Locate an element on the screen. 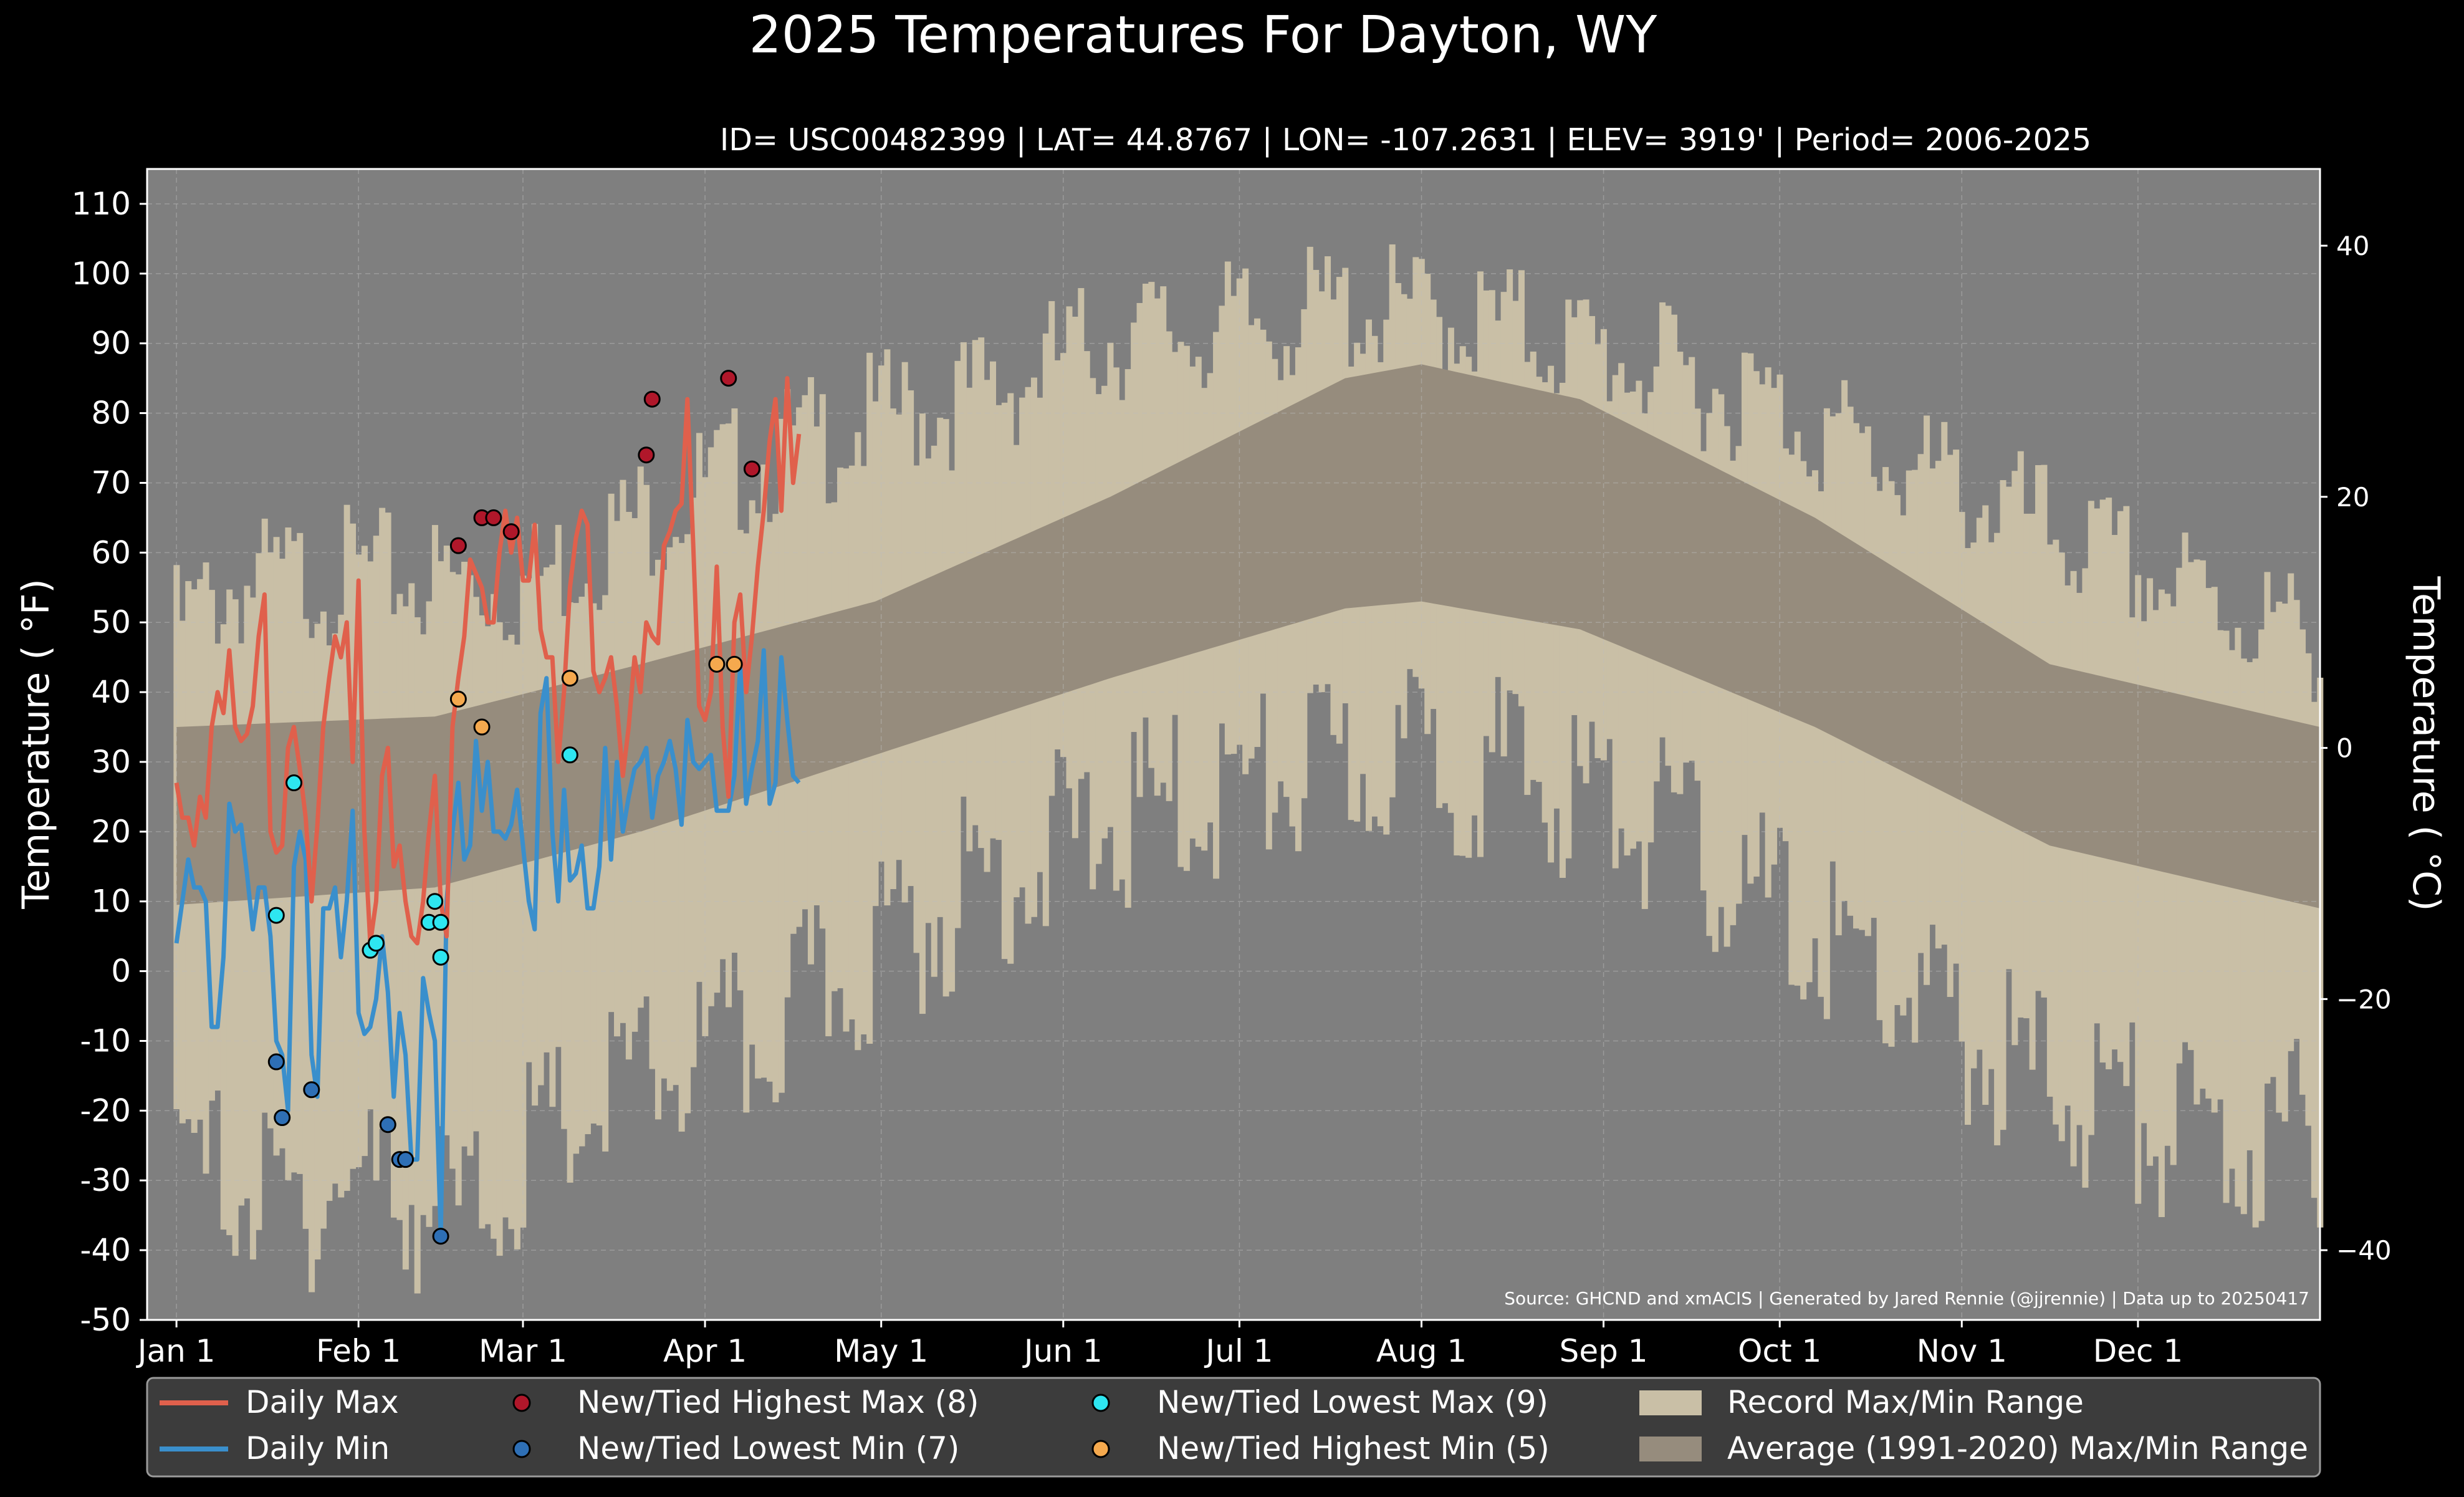  x-tick-label: Aug 1 is located at coordinates (1421, 1351).